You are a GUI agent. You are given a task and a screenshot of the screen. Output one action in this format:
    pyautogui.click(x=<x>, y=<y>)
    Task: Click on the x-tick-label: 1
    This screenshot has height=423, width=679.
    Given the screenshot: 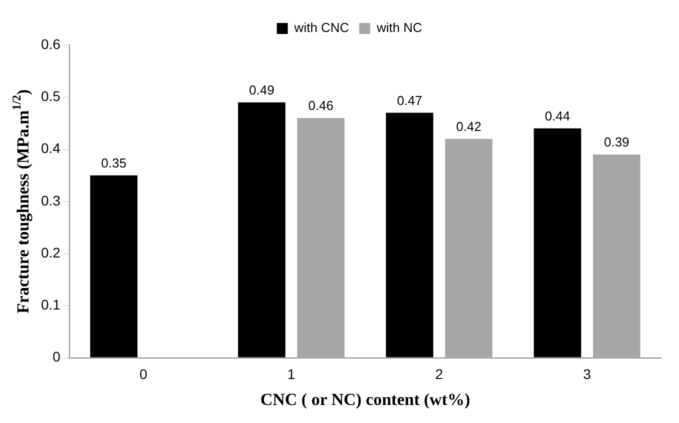 What is the action you would take?
    pyautogui.click(x=291, y=374)
    